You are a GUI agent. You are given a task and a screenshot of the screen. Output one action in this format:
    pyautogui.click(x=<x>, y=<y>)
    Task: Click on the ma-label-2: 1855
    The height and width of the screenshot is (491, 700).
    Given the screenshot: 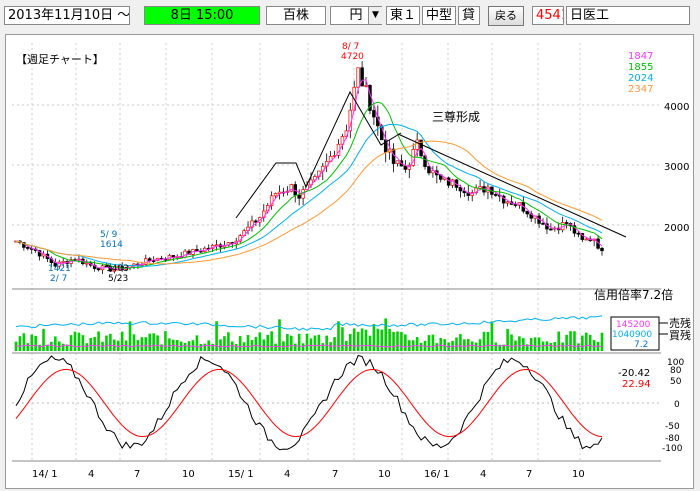 What is the action you would take?
    pyautogui.click(x=640, y=67)
    